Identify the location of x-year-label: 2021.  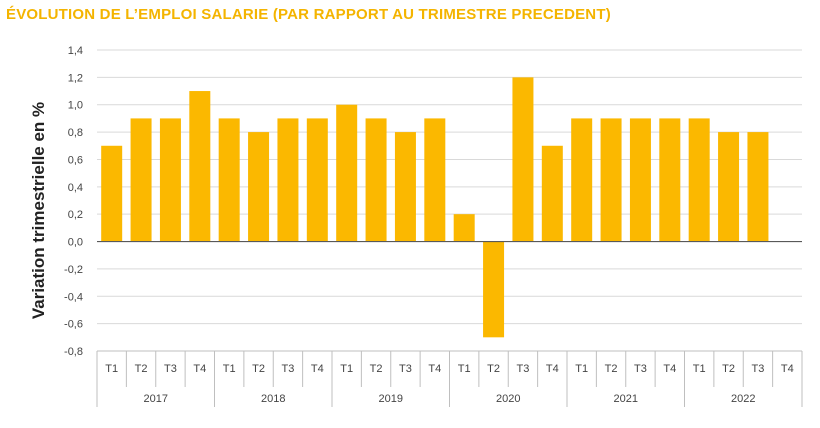
(626, 399).